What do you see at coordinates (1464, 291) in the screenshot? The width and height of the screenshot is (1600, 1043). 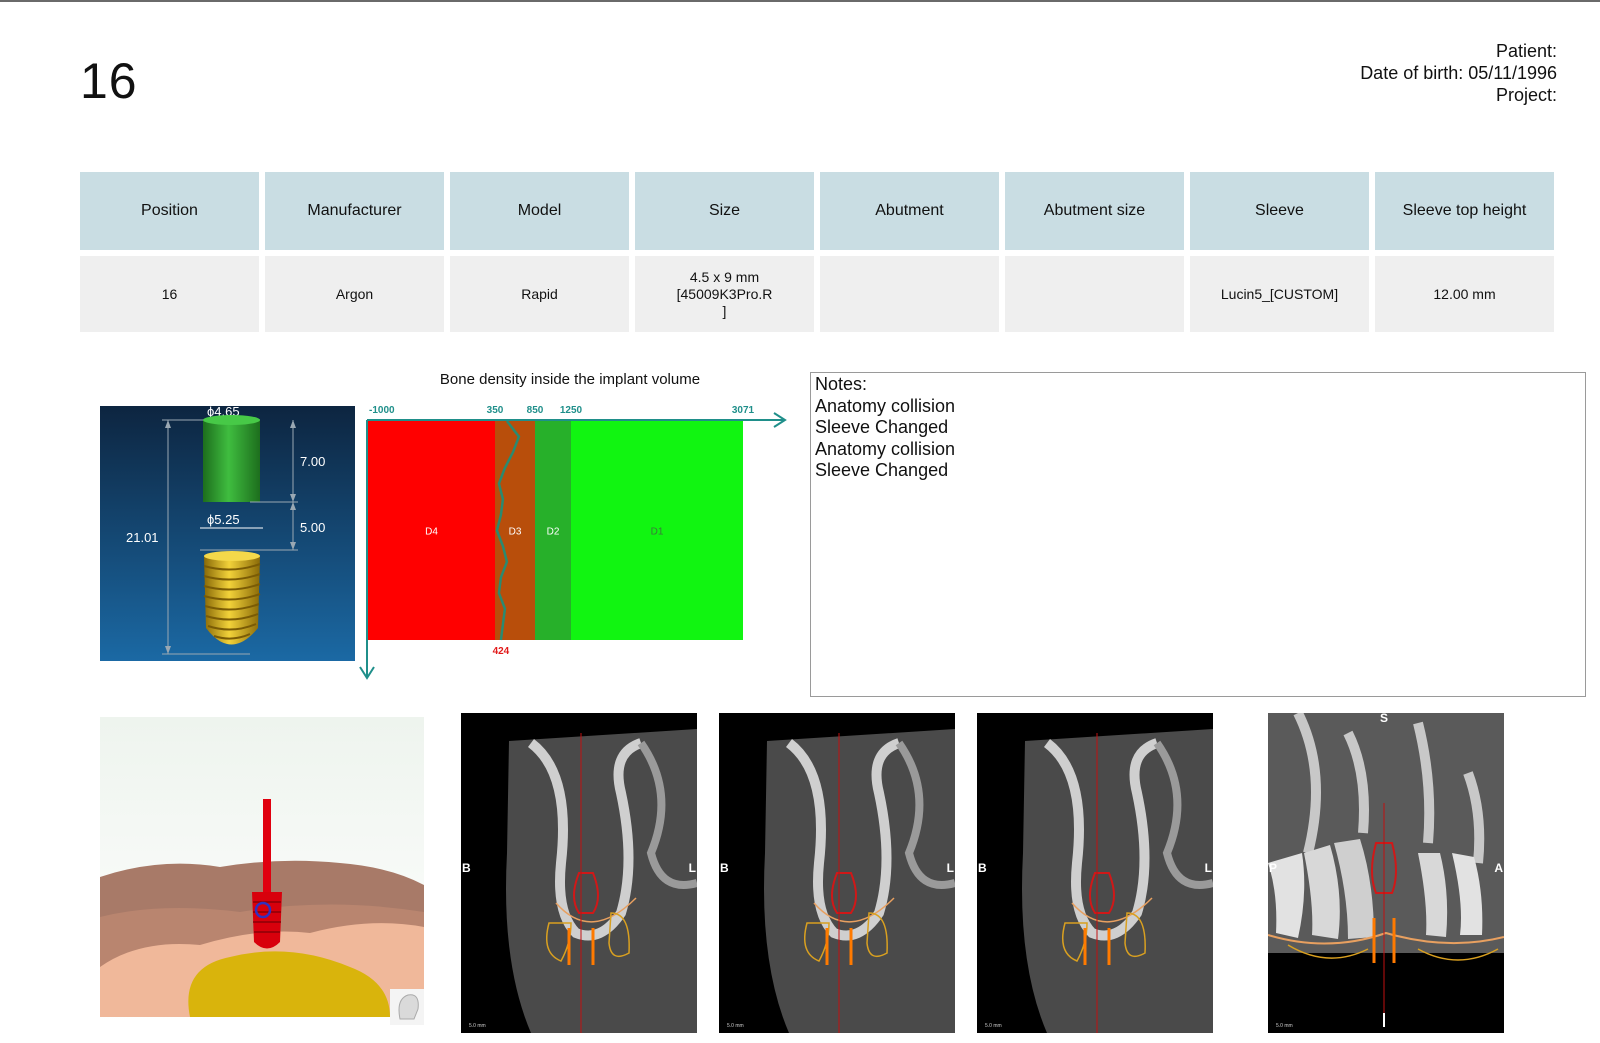 I see `cell-sleeve-top-height: 12.00 mm` at bounding box center [1464, 291].